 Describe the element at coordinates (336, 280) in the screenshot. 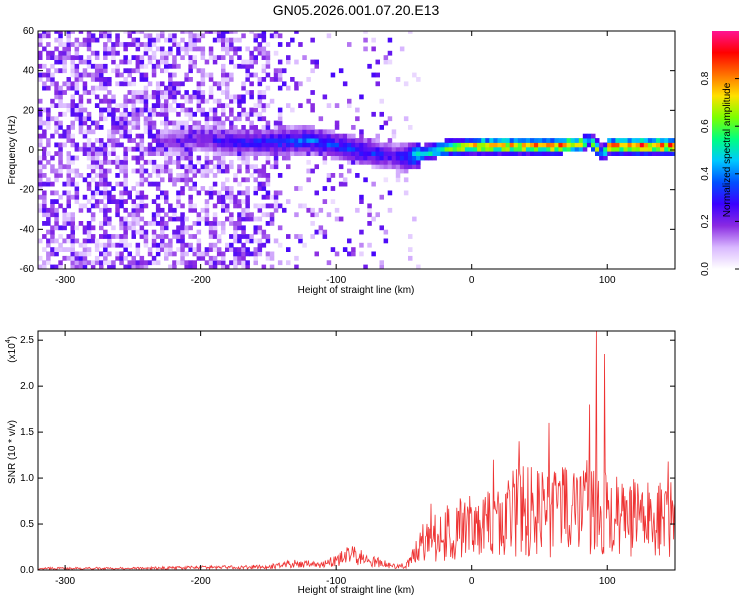

I see `spectrogram-x-tick-label: -100` at that location.